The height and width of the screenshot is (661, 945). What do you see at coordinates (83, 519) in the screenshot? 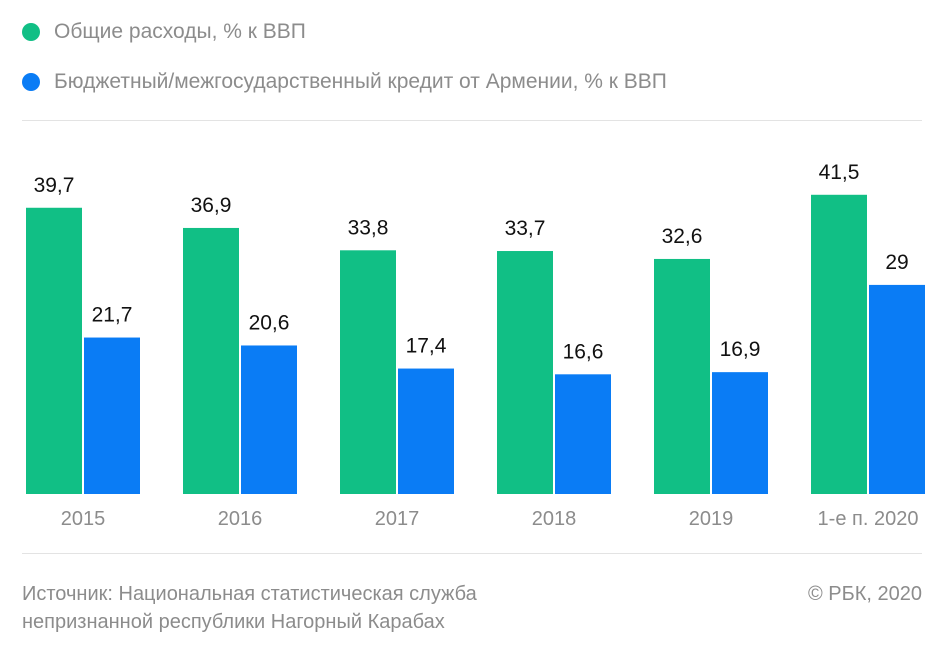
I see `x-tick-label: 2015` at bounding box center [83, 519].